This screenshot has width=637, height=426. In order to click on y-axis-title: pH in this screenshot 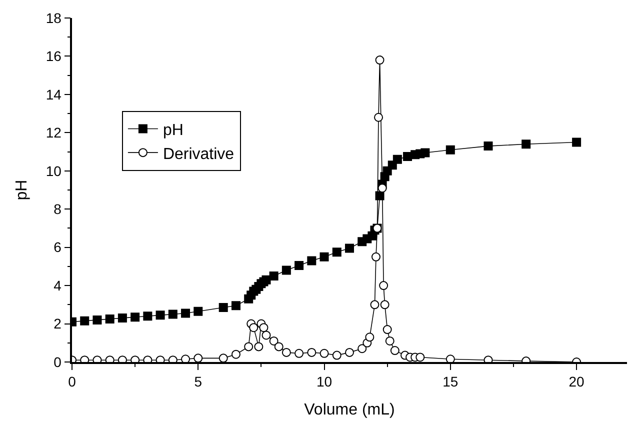, I will do `click(21, 190)`.